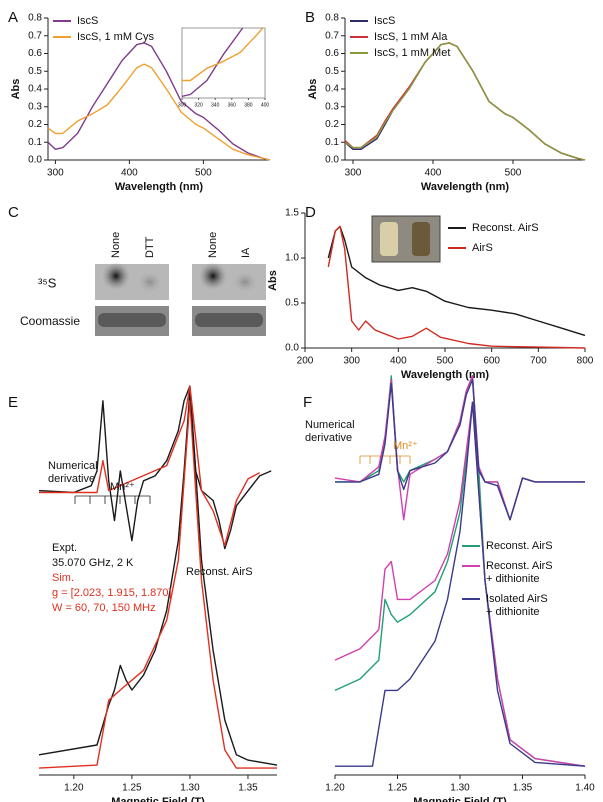 This screenshot has height=802, width=603. Describe the element at coordinates (519, 572) in the screenshot. I see `legend-label: Reconst. AirS + dithionite` at that location.